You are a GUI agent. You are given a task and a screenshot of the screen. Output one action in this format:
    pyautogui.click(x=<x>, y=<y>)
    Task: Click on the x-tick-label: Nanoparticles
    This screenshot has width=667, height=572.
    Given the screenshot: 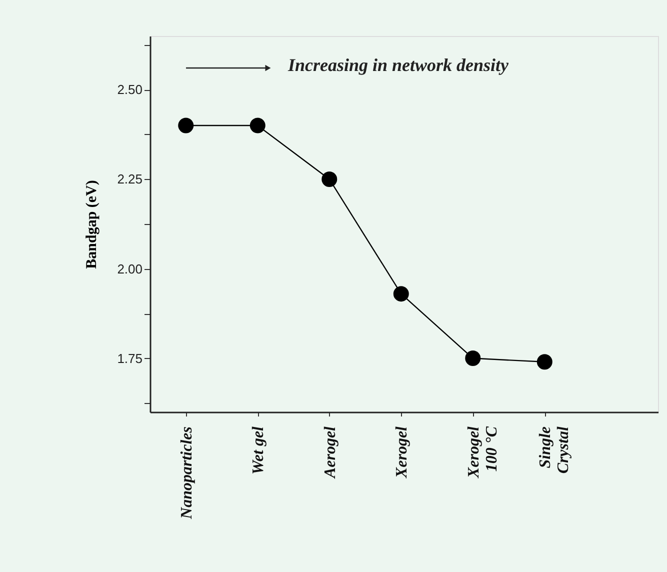 What is the action you would take?
    pyautogui.click(x=187, y=473)
    